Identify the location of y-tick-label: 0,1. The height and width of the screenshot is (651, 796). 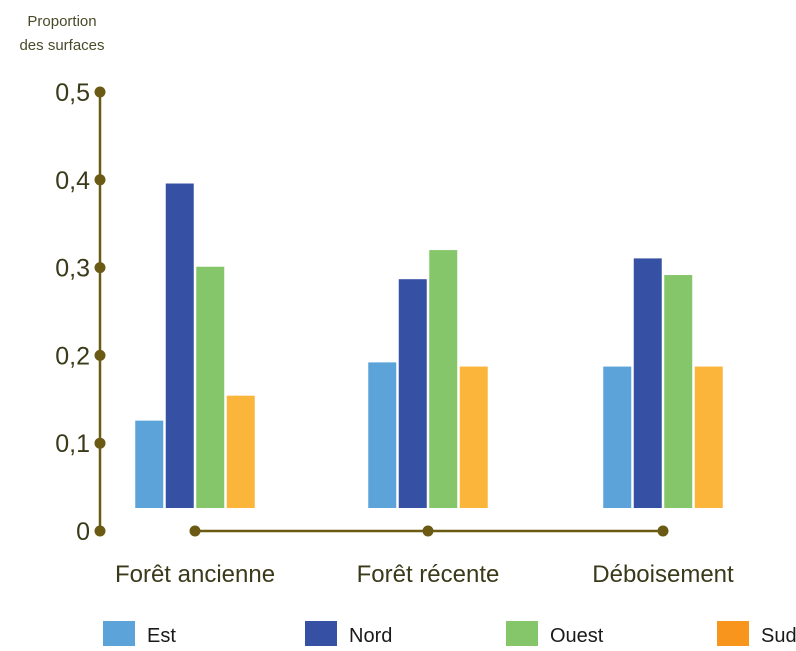
(72, 444).